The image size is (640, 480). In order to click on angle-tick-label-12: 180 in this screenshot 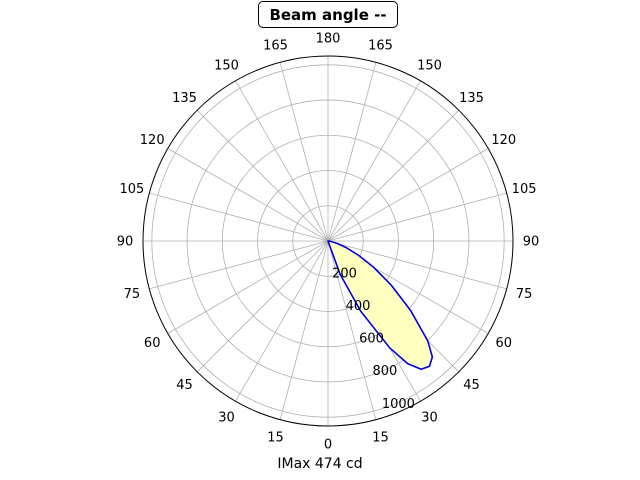, I will do `click(328, 39)`.